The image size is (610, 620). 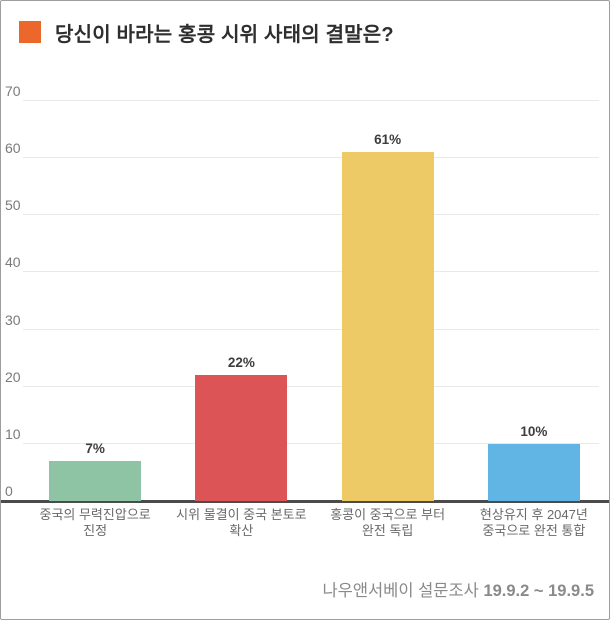 What do you see at coordinates (305, 501) in the screenshot?
I see `x-axis-baseline` at bounding box center [305, 501].